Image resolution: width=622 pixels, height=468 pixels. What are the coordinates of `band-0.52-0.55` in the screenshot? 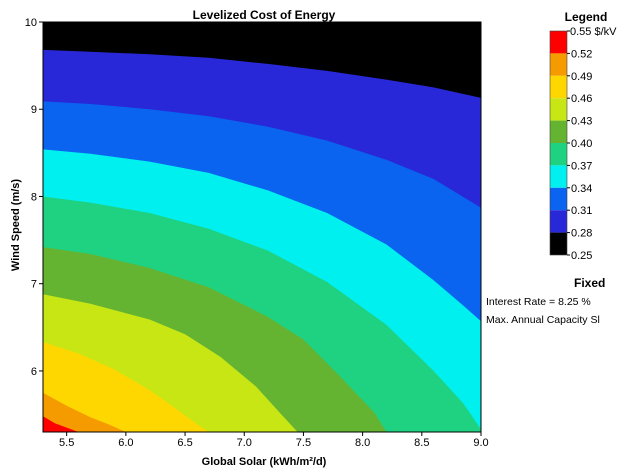 It's located at (61, 424).